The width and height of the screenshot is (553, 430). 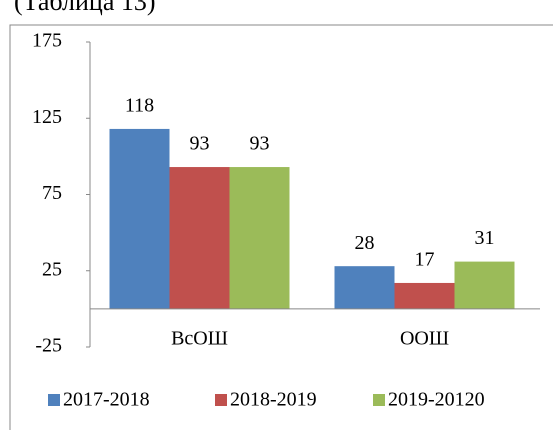 I want to click on y-tick-label: 25, so click(x=52, y=269).